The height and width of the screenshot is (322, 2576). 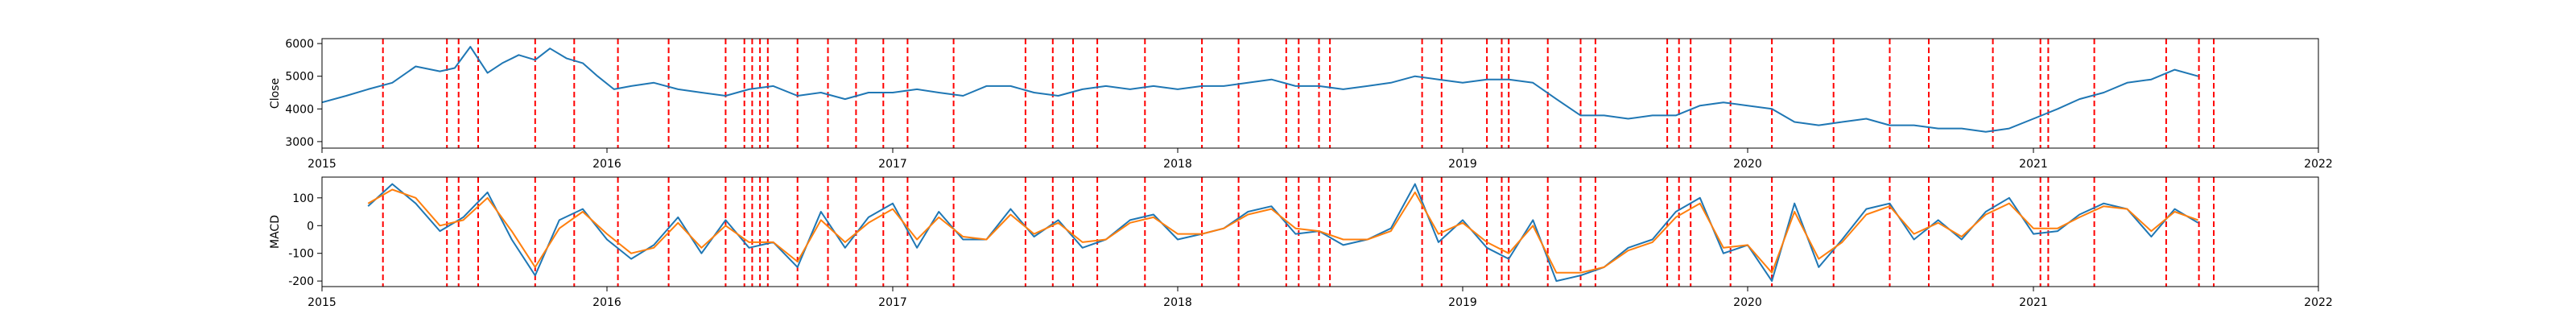 I want to click on y-axis-label: MACD, so click(x=275, y=232).